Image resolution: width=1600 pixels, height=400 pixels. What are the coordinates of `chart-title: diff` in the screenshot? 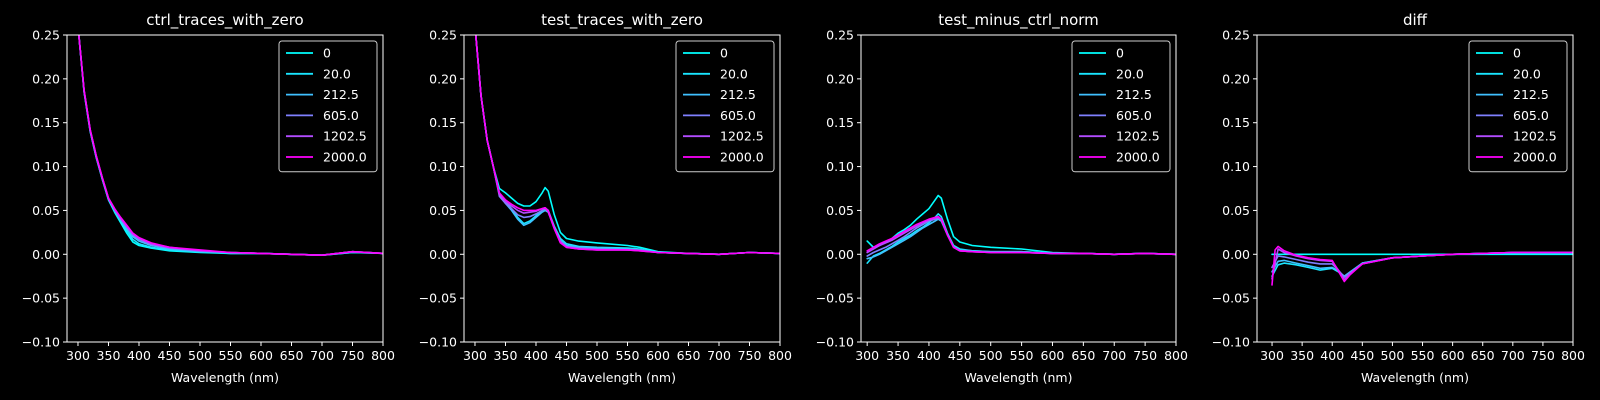 It's located at (1415, 20).